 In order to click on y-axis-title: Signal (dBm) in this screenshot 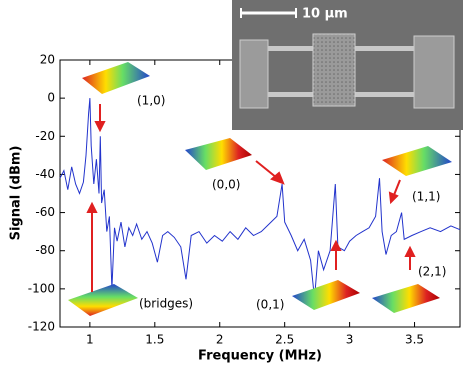, I will do `click(16, 193)`.